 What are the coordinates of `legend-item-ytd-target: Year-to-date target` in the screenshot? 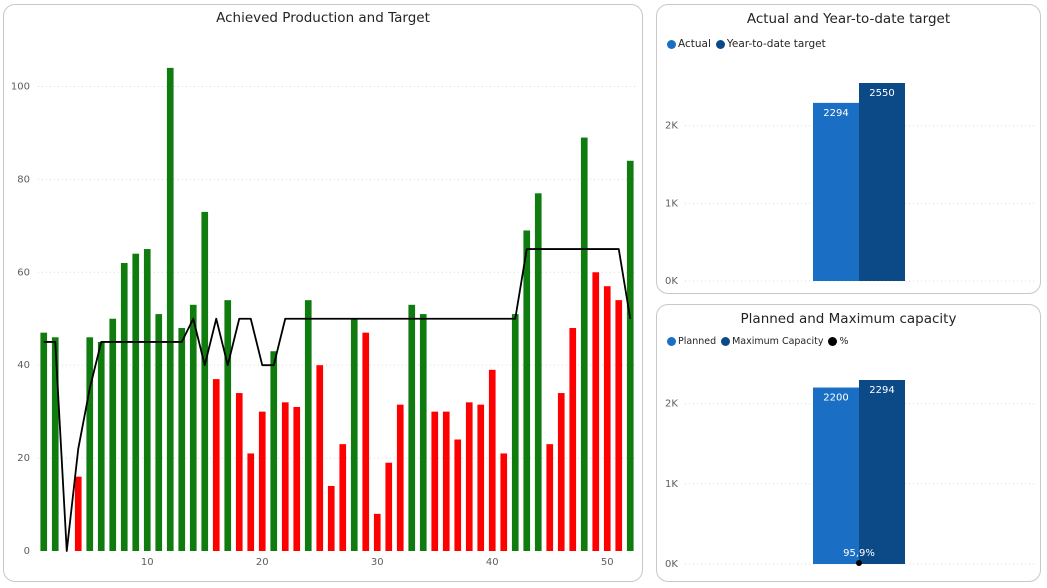 It's located at (770, 44).